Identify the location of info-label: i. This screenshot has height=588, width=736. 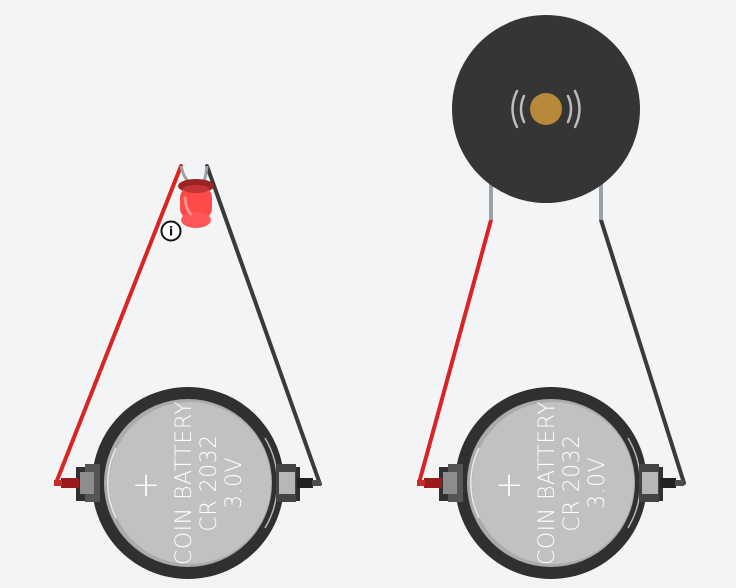
(171, 232).